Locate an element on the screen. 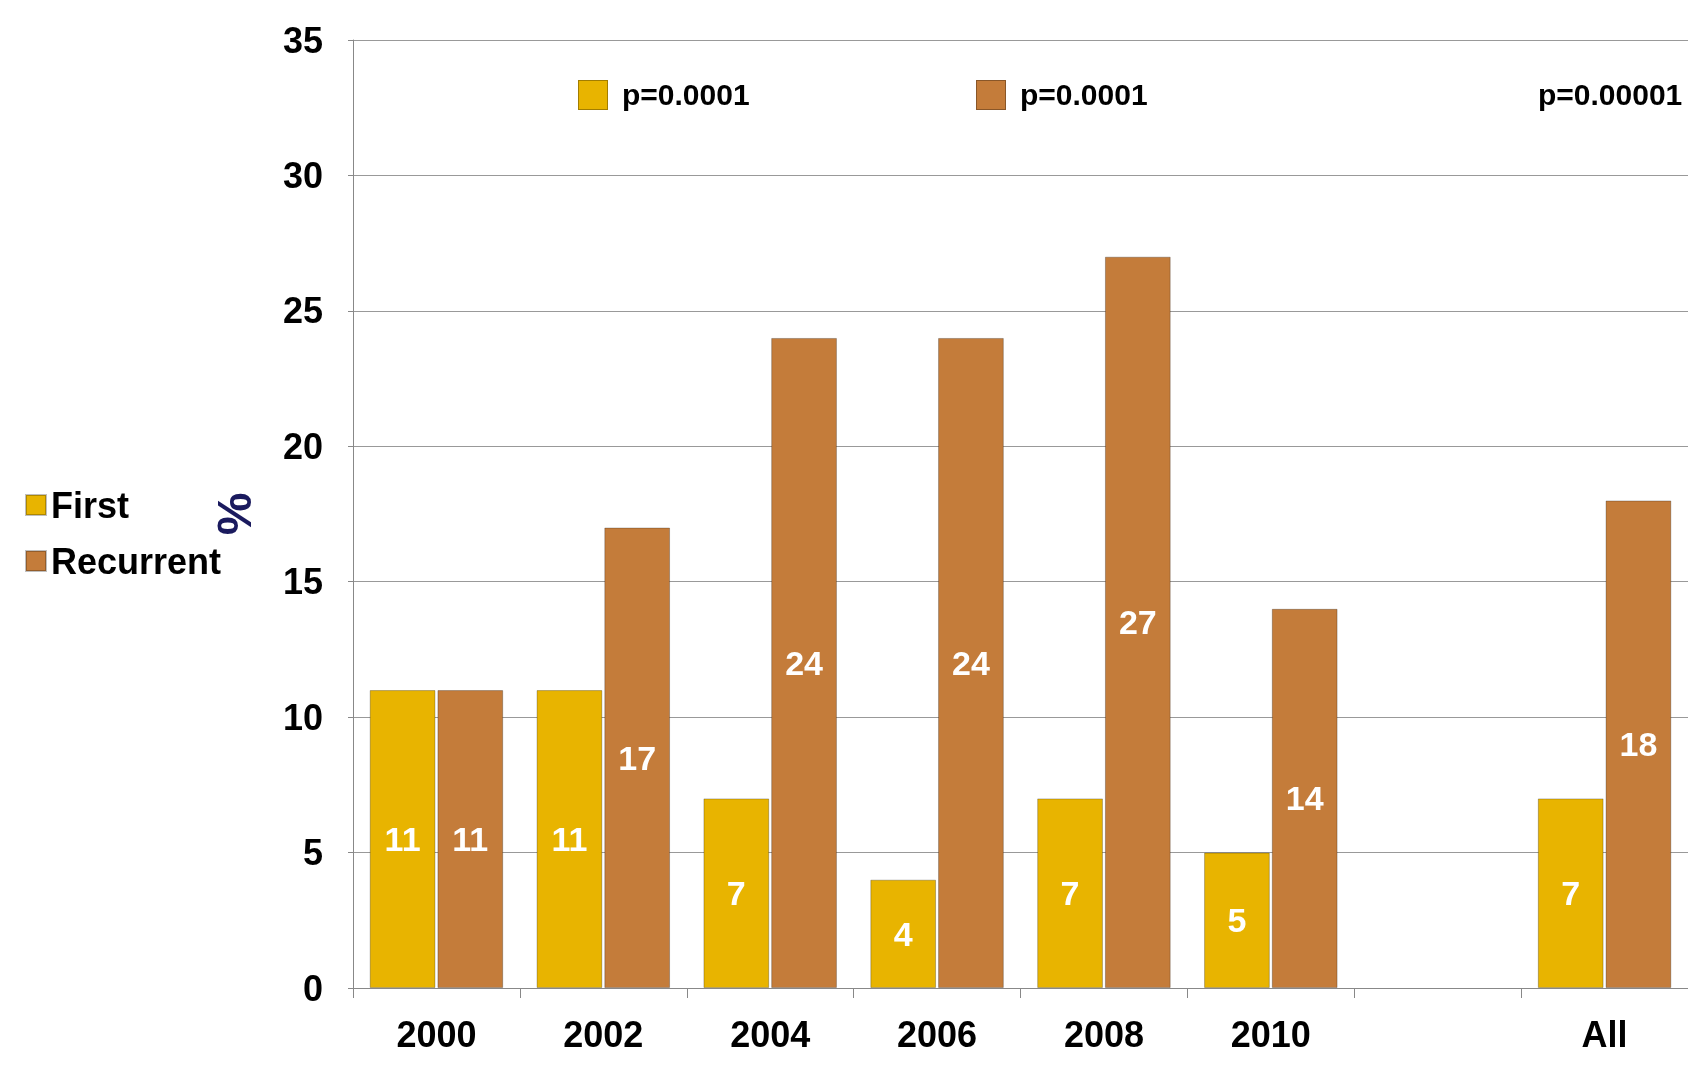 This screenshot has height=1066, width=1696. data-label: 27 is located at coordinates (1137, 622).